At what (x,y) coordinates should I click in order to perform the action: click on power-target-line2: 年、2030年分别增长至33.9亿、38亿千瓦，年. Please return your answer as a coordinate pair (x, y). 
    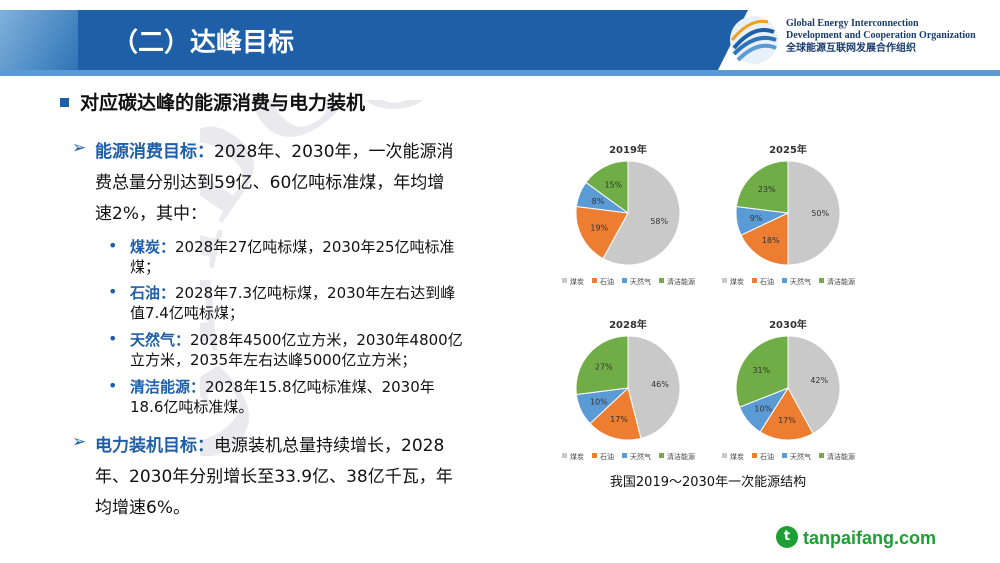
    Looking at the image, I should click on (274, 477).